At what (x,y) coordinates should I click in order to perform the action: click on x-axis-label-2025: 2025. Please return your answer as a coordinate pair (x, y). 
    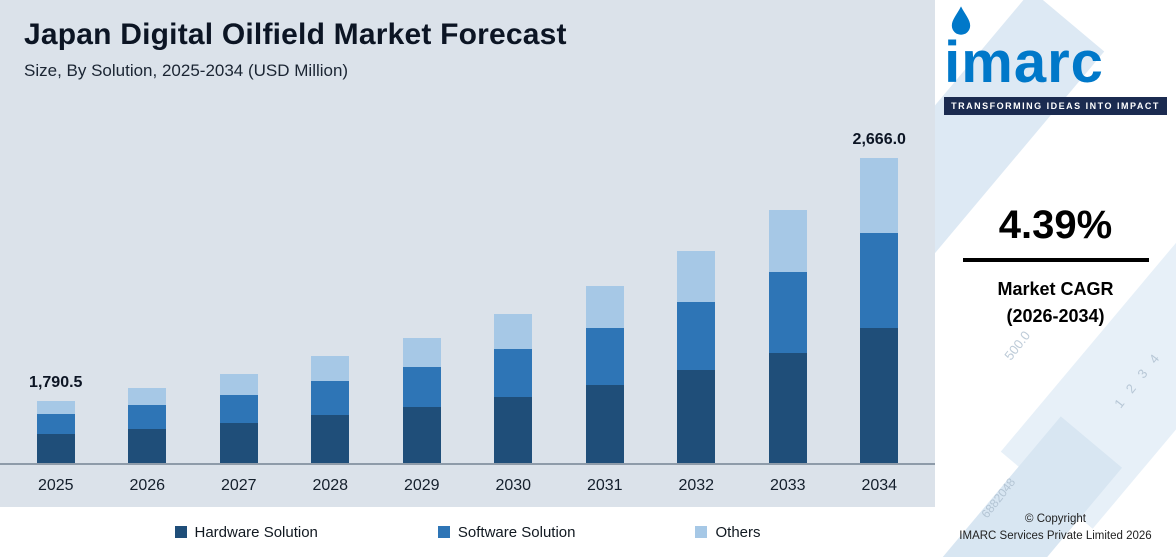
    Looking at the image, I should click on (55, 485).